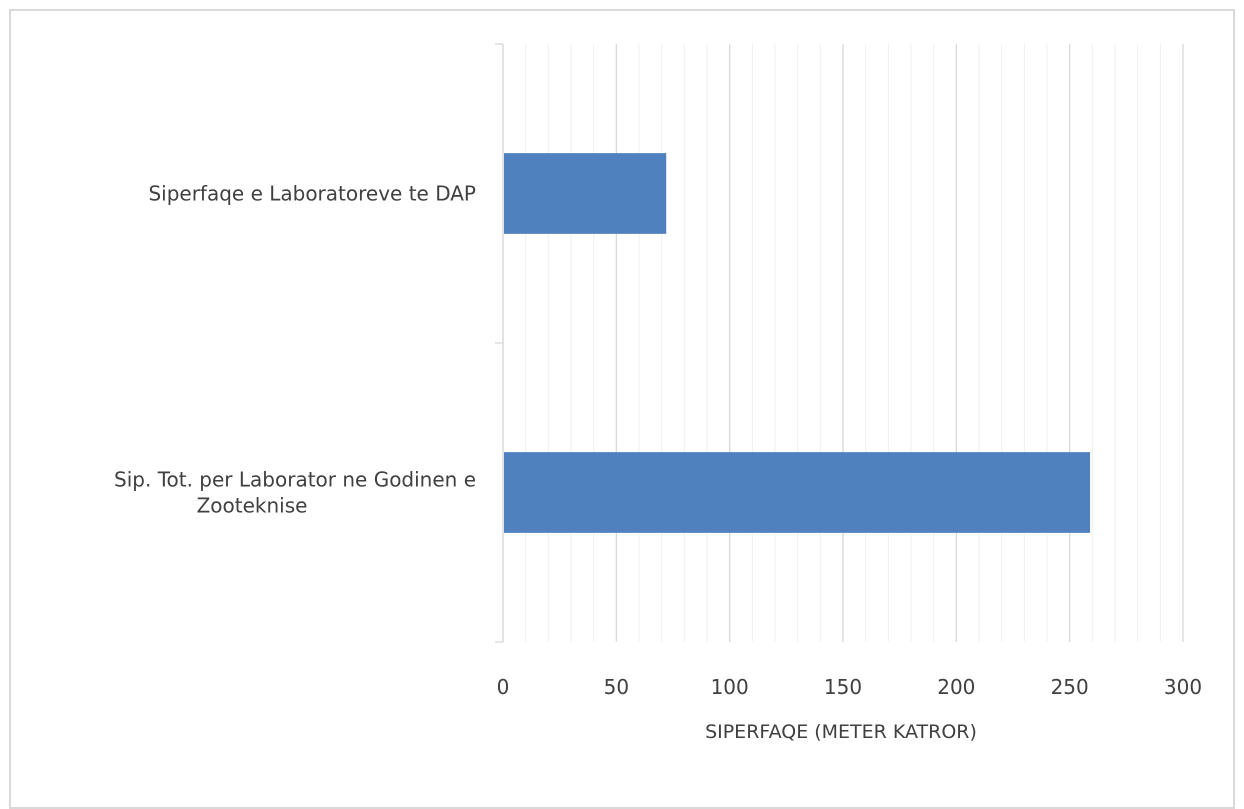 Image resolution: width=1244 pixels, height=809 pixels. What do you see at coordinates (843, 687) in the screenshot?
I see `x-tick-label: 150` at bounding box center [843, 687].